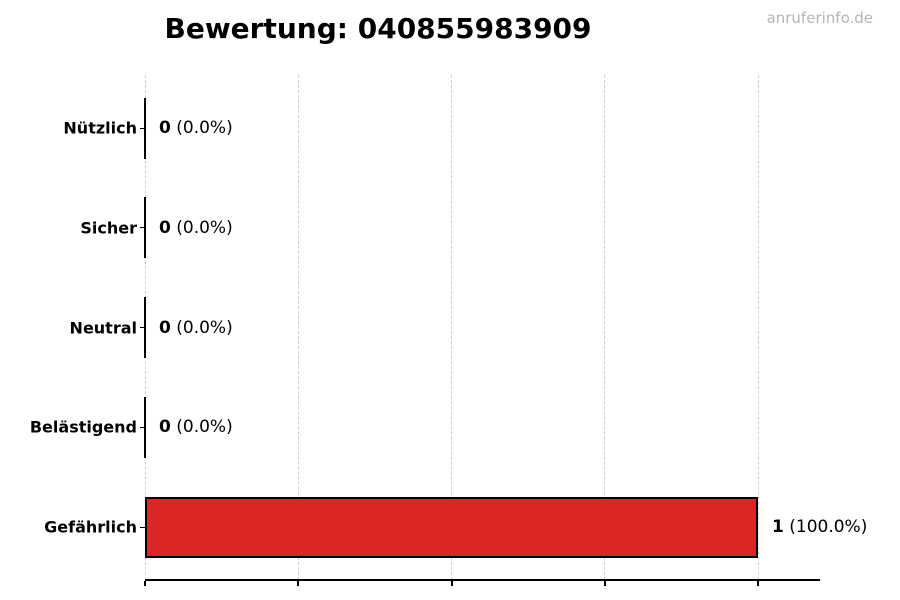 This screenshot has height=600, width=900. I want to click on category-label-5: Gefährlich, so click(90, 527).